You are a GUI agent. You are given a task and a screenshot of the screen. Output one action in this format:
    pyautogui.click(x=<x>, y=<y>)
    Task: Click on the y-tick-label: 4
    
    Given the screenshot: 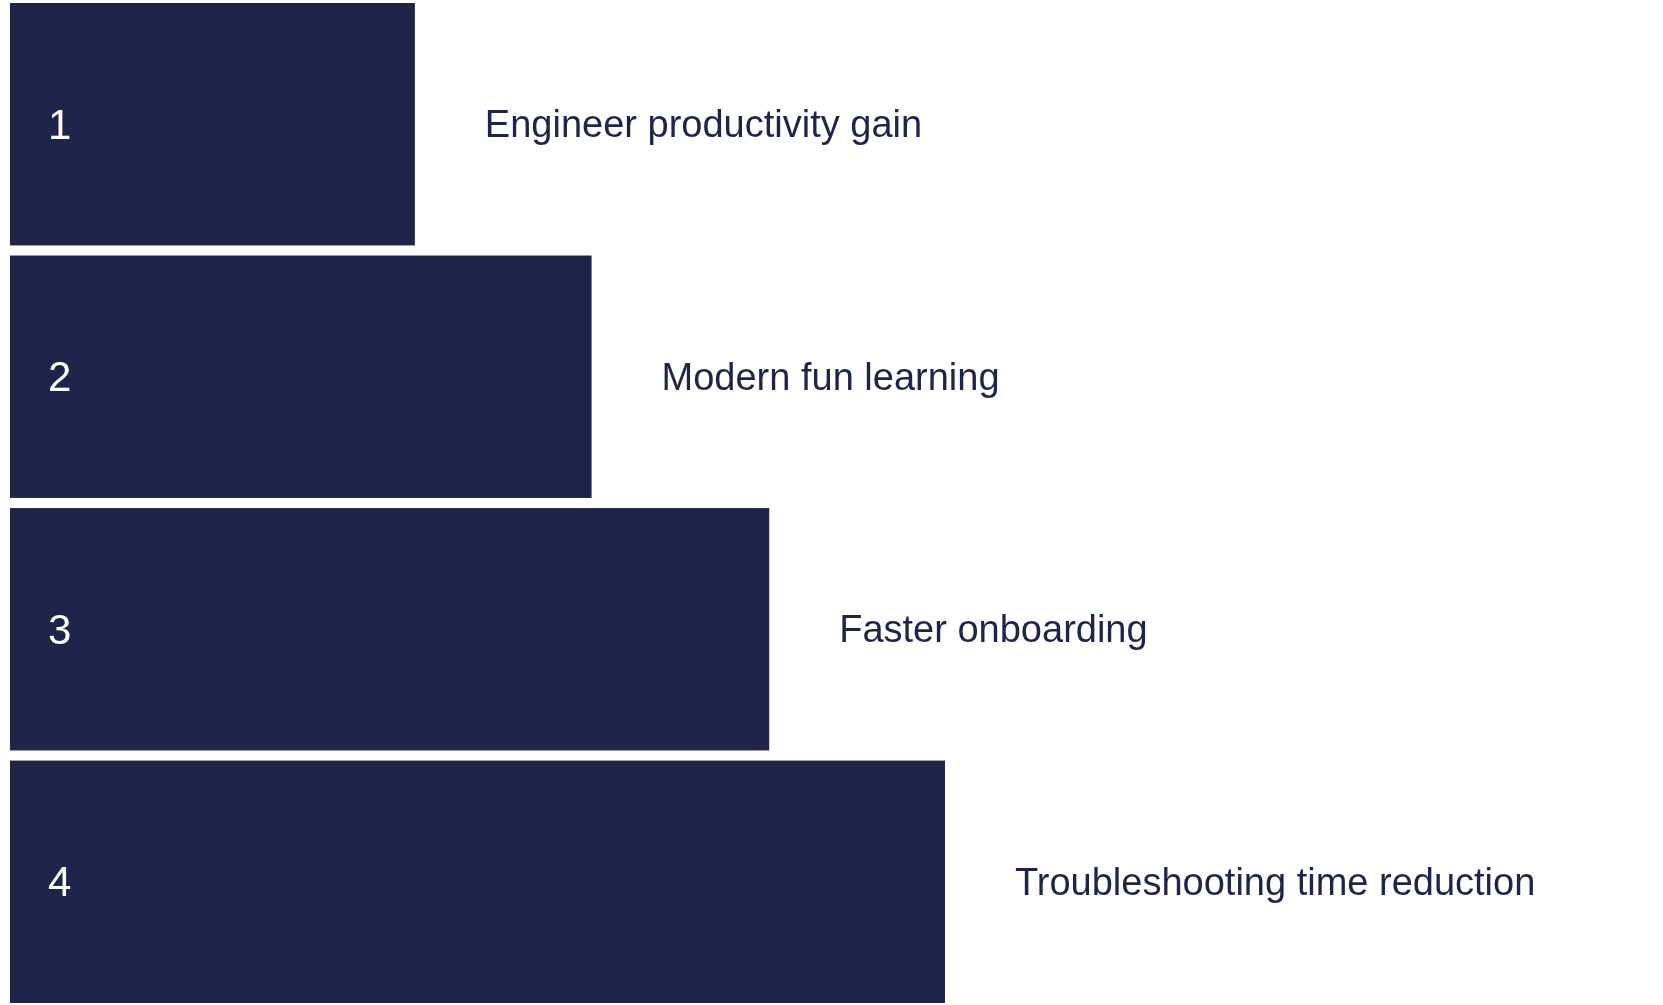 What is the action you would take?
    pyautogui.click(x=60, y=882)
    